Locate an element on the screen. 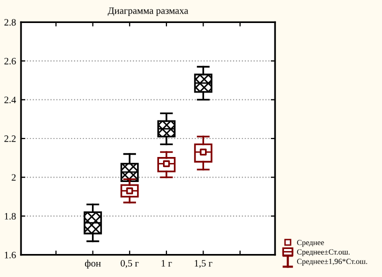 The image size is (382, 277). x-tick-label: 1 г is located at coordinates (167, 263).